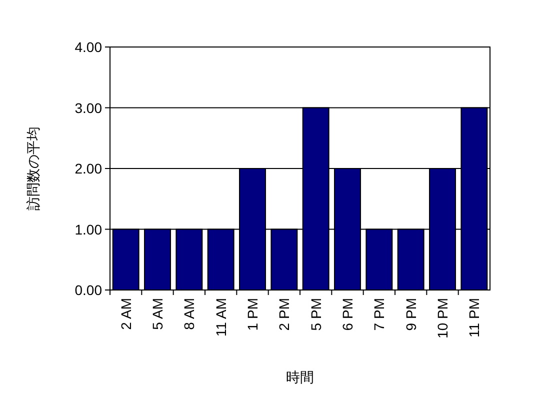 Image resolution: width=548 pixels, height=398 pixels. I want to click on xtick: 5 AM, so click(158, 314).